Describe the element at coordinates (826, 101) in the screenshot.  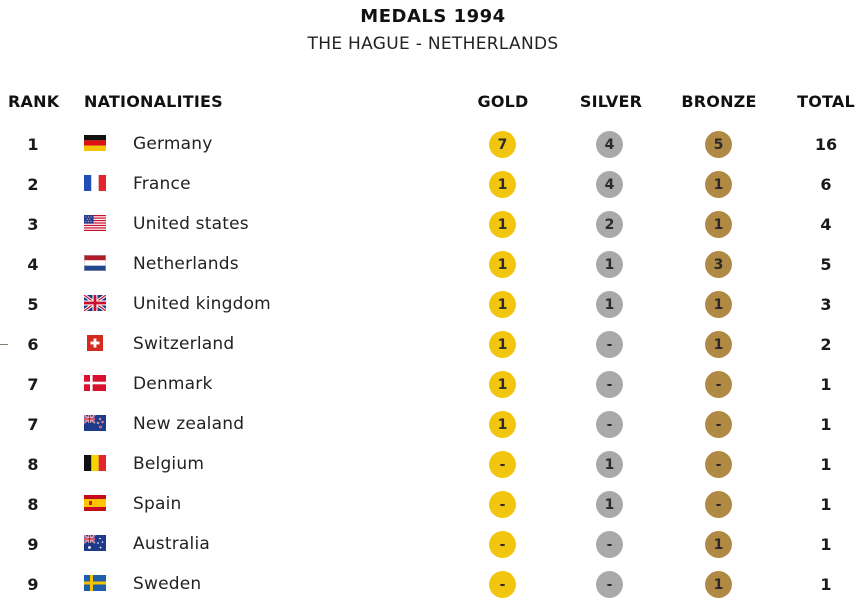
I see `header-total: TOTAL` at that location.